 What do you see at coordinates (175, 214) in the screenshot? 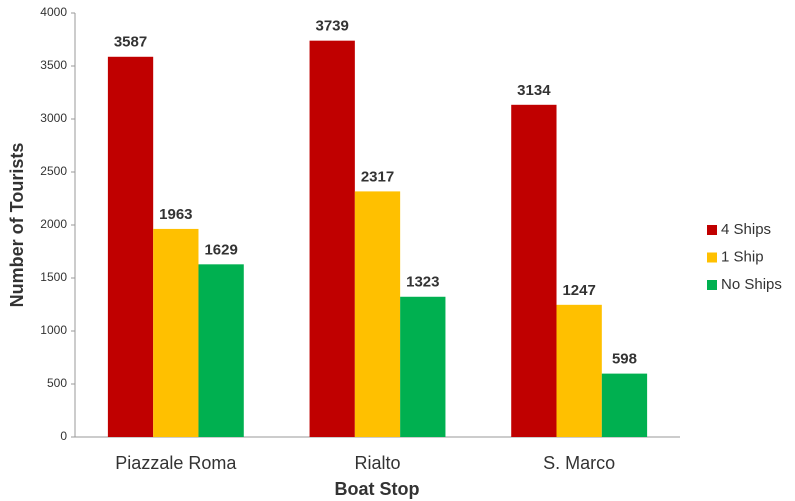
I see `value-label: 1963` at bounding box center [175, 214].